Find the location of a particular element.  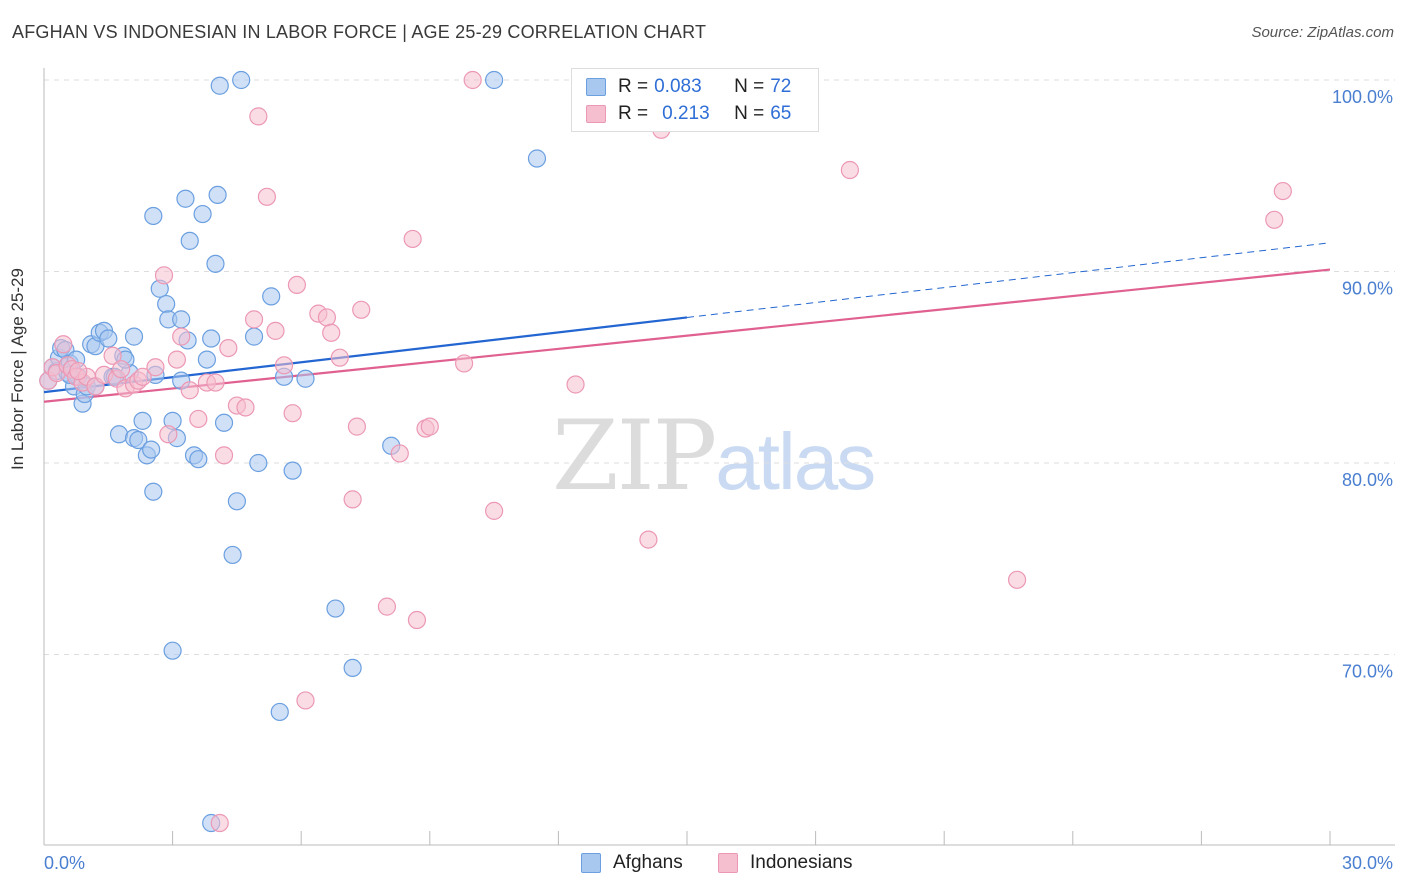

source-label: Source: ZipAtlas.com is located at coordinates (1322, 32).